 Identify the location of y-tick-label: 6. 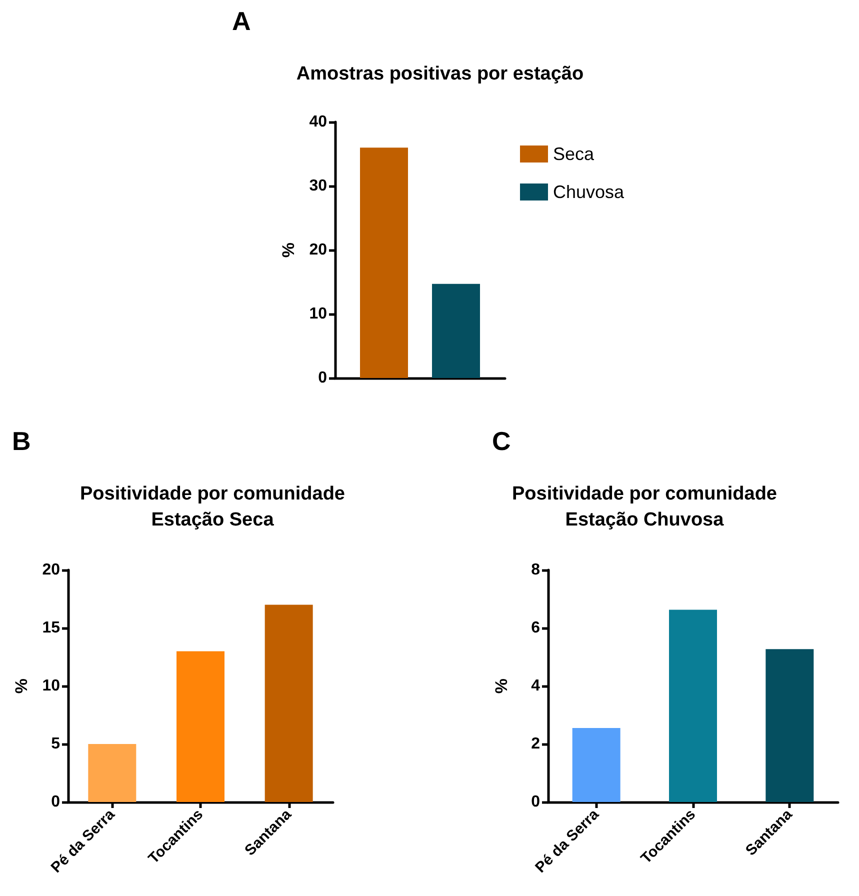
(535, 628).